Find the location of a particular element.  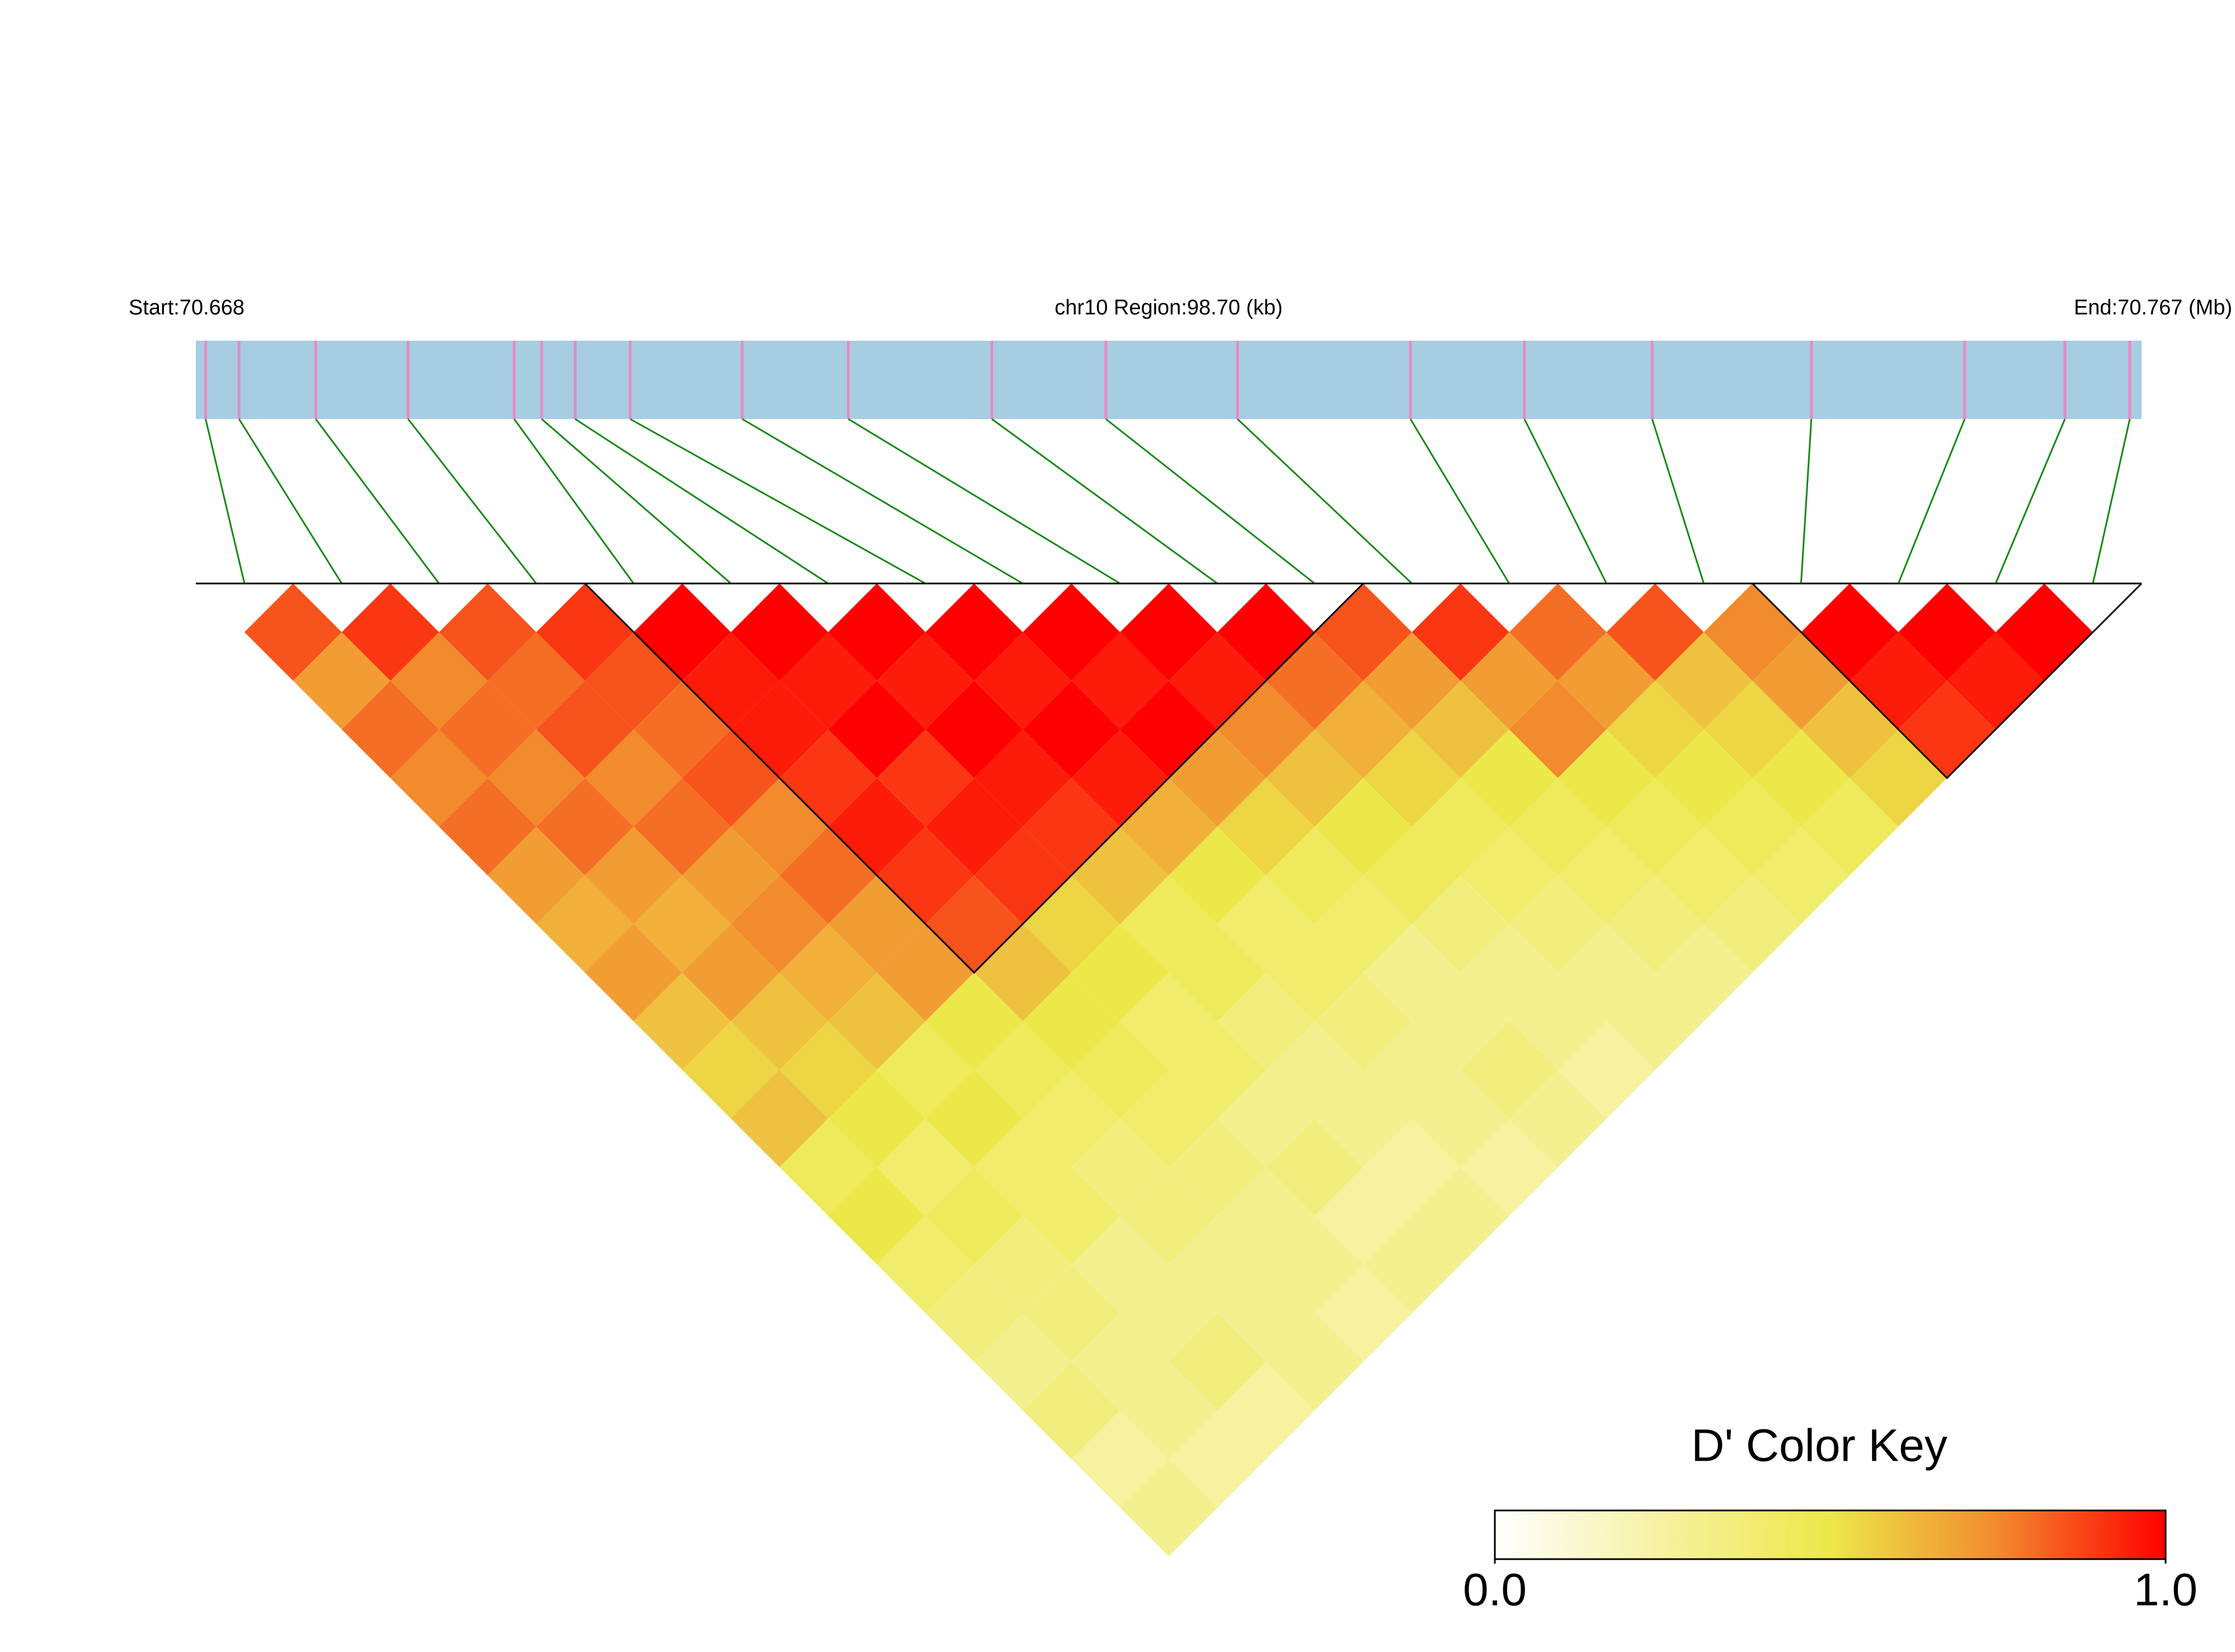

color-key is located at coordinates (1830, 1535).